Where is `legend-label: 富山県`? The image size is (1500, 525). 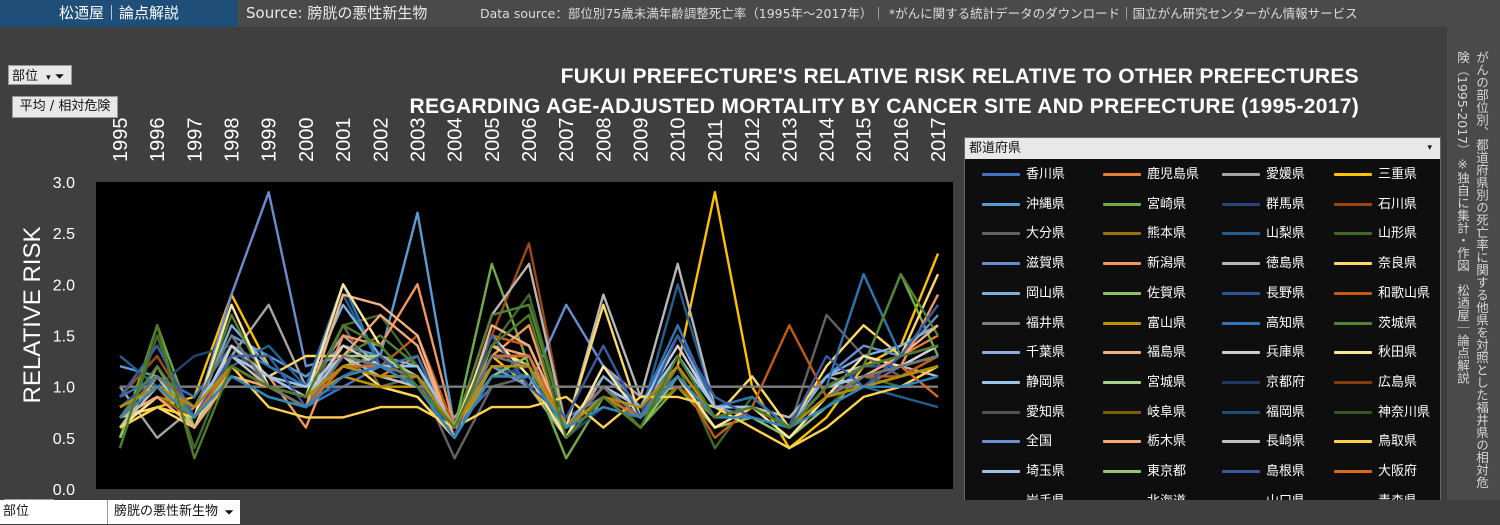 legend-label: 富山県 is located at coordinates (1167, 323).